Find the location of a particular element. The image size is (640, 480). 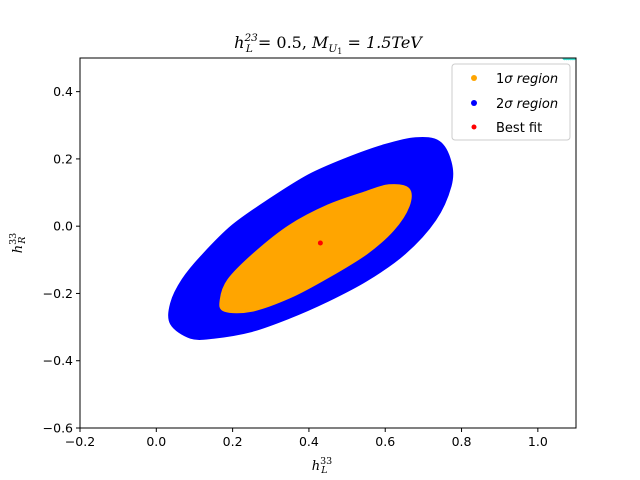

best-fit-point is located at coordinates (320, 243).